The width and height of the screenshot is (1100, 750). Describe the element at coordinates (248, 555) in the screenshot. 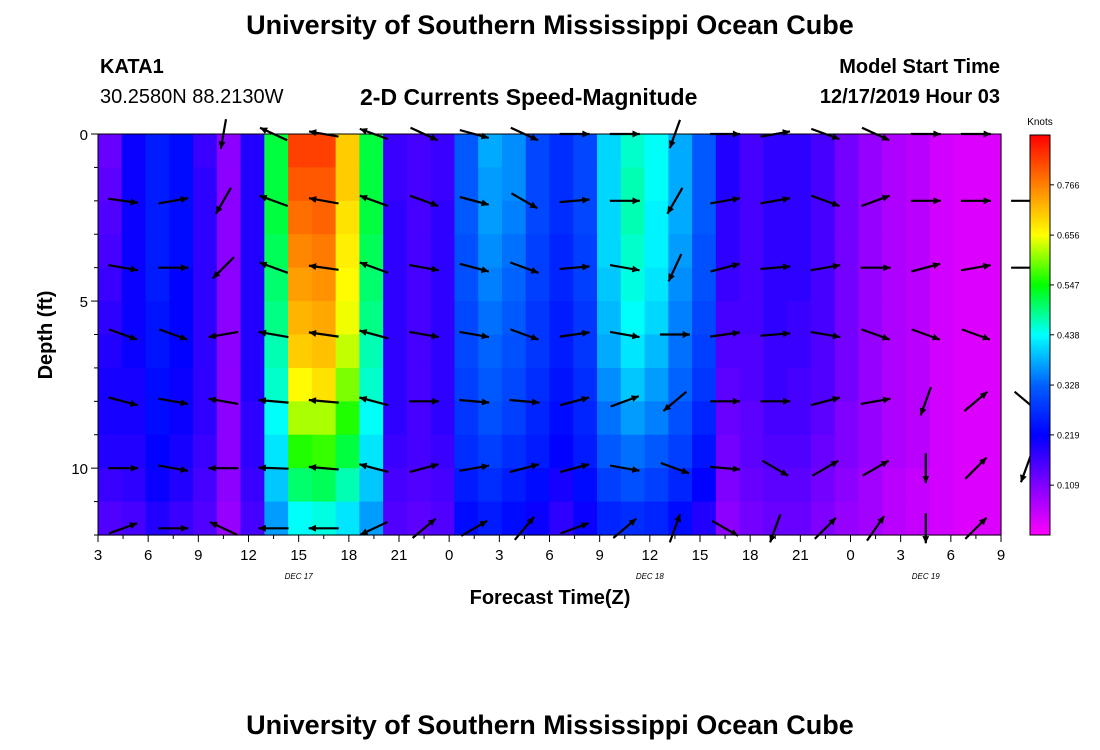

I see `x-tick-label: 12` at that location.